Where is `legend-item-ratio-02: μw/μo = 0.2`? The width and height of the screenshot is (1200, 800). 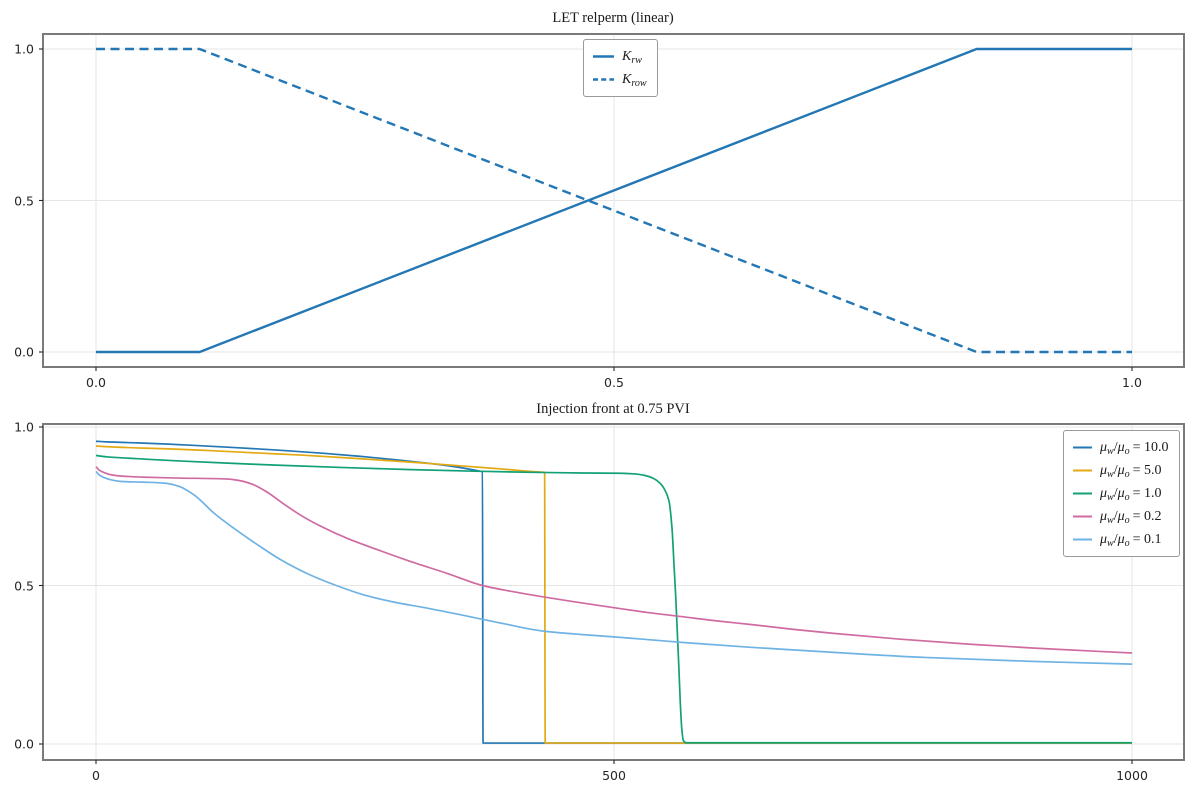 legend-item-ratio-02: μw/μo = 0.2 is located at coordinates (1120, 516).